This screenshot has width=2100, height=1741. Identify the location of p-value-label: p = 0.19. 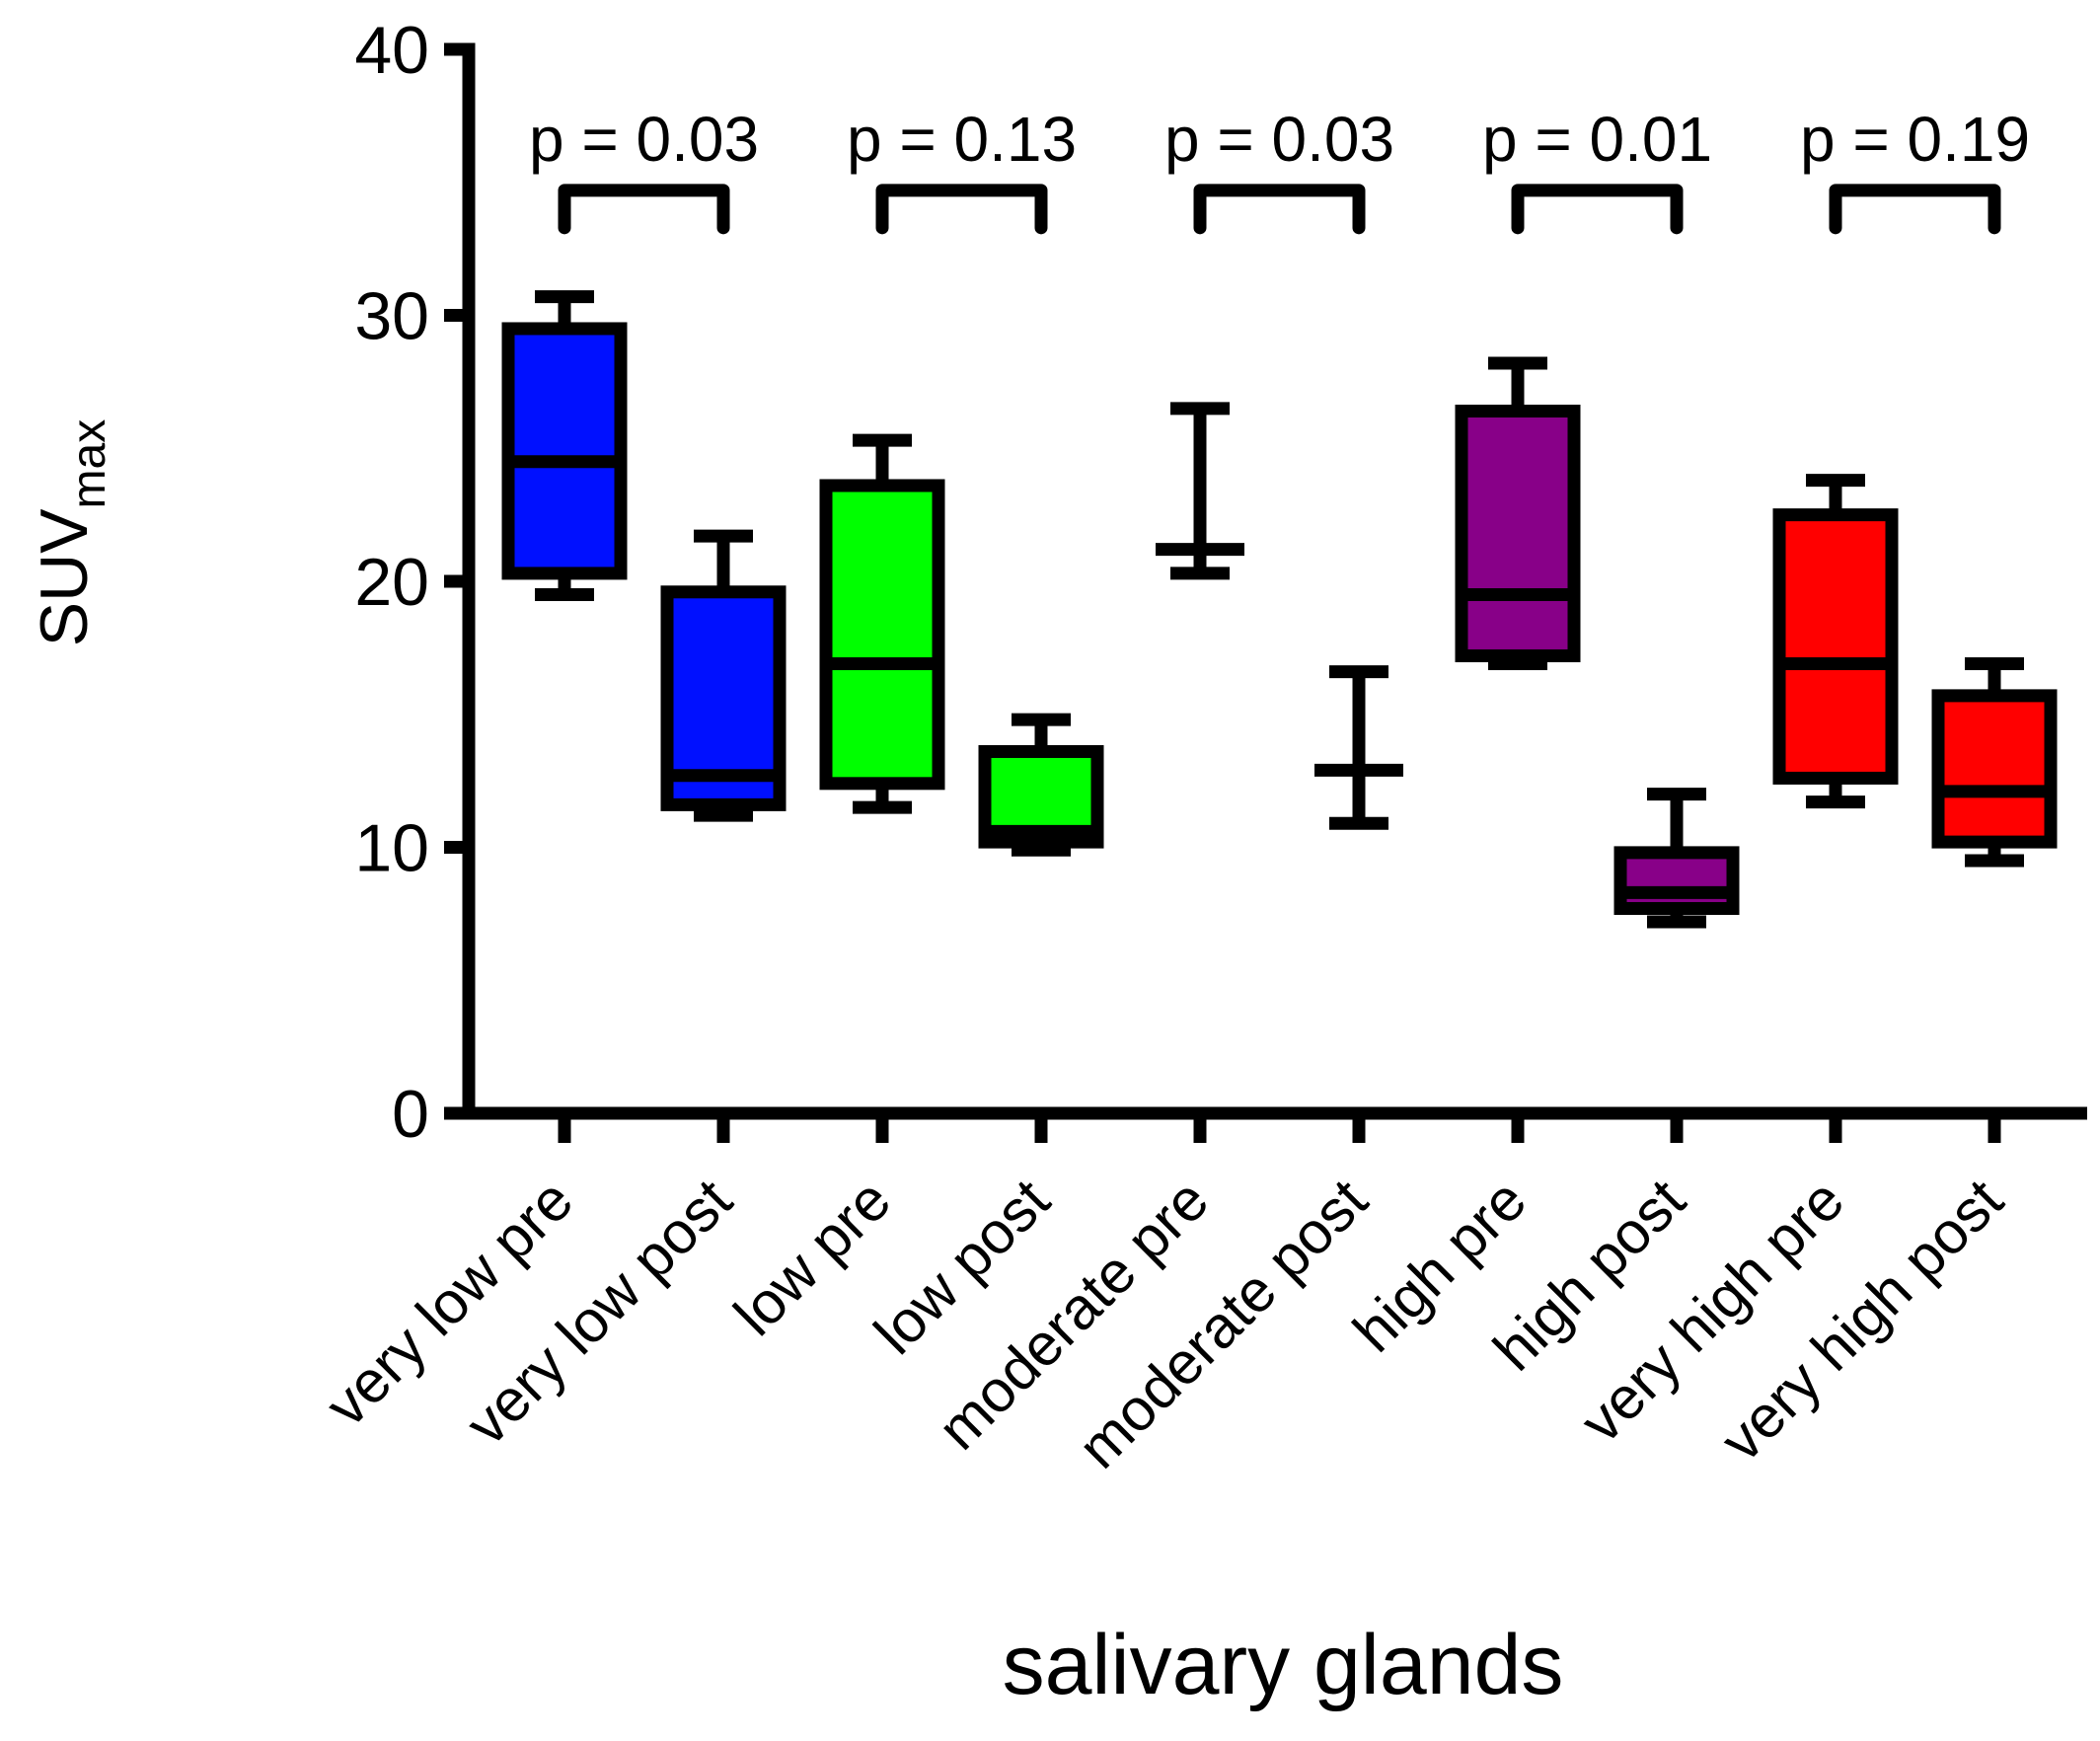
(1915, 139).